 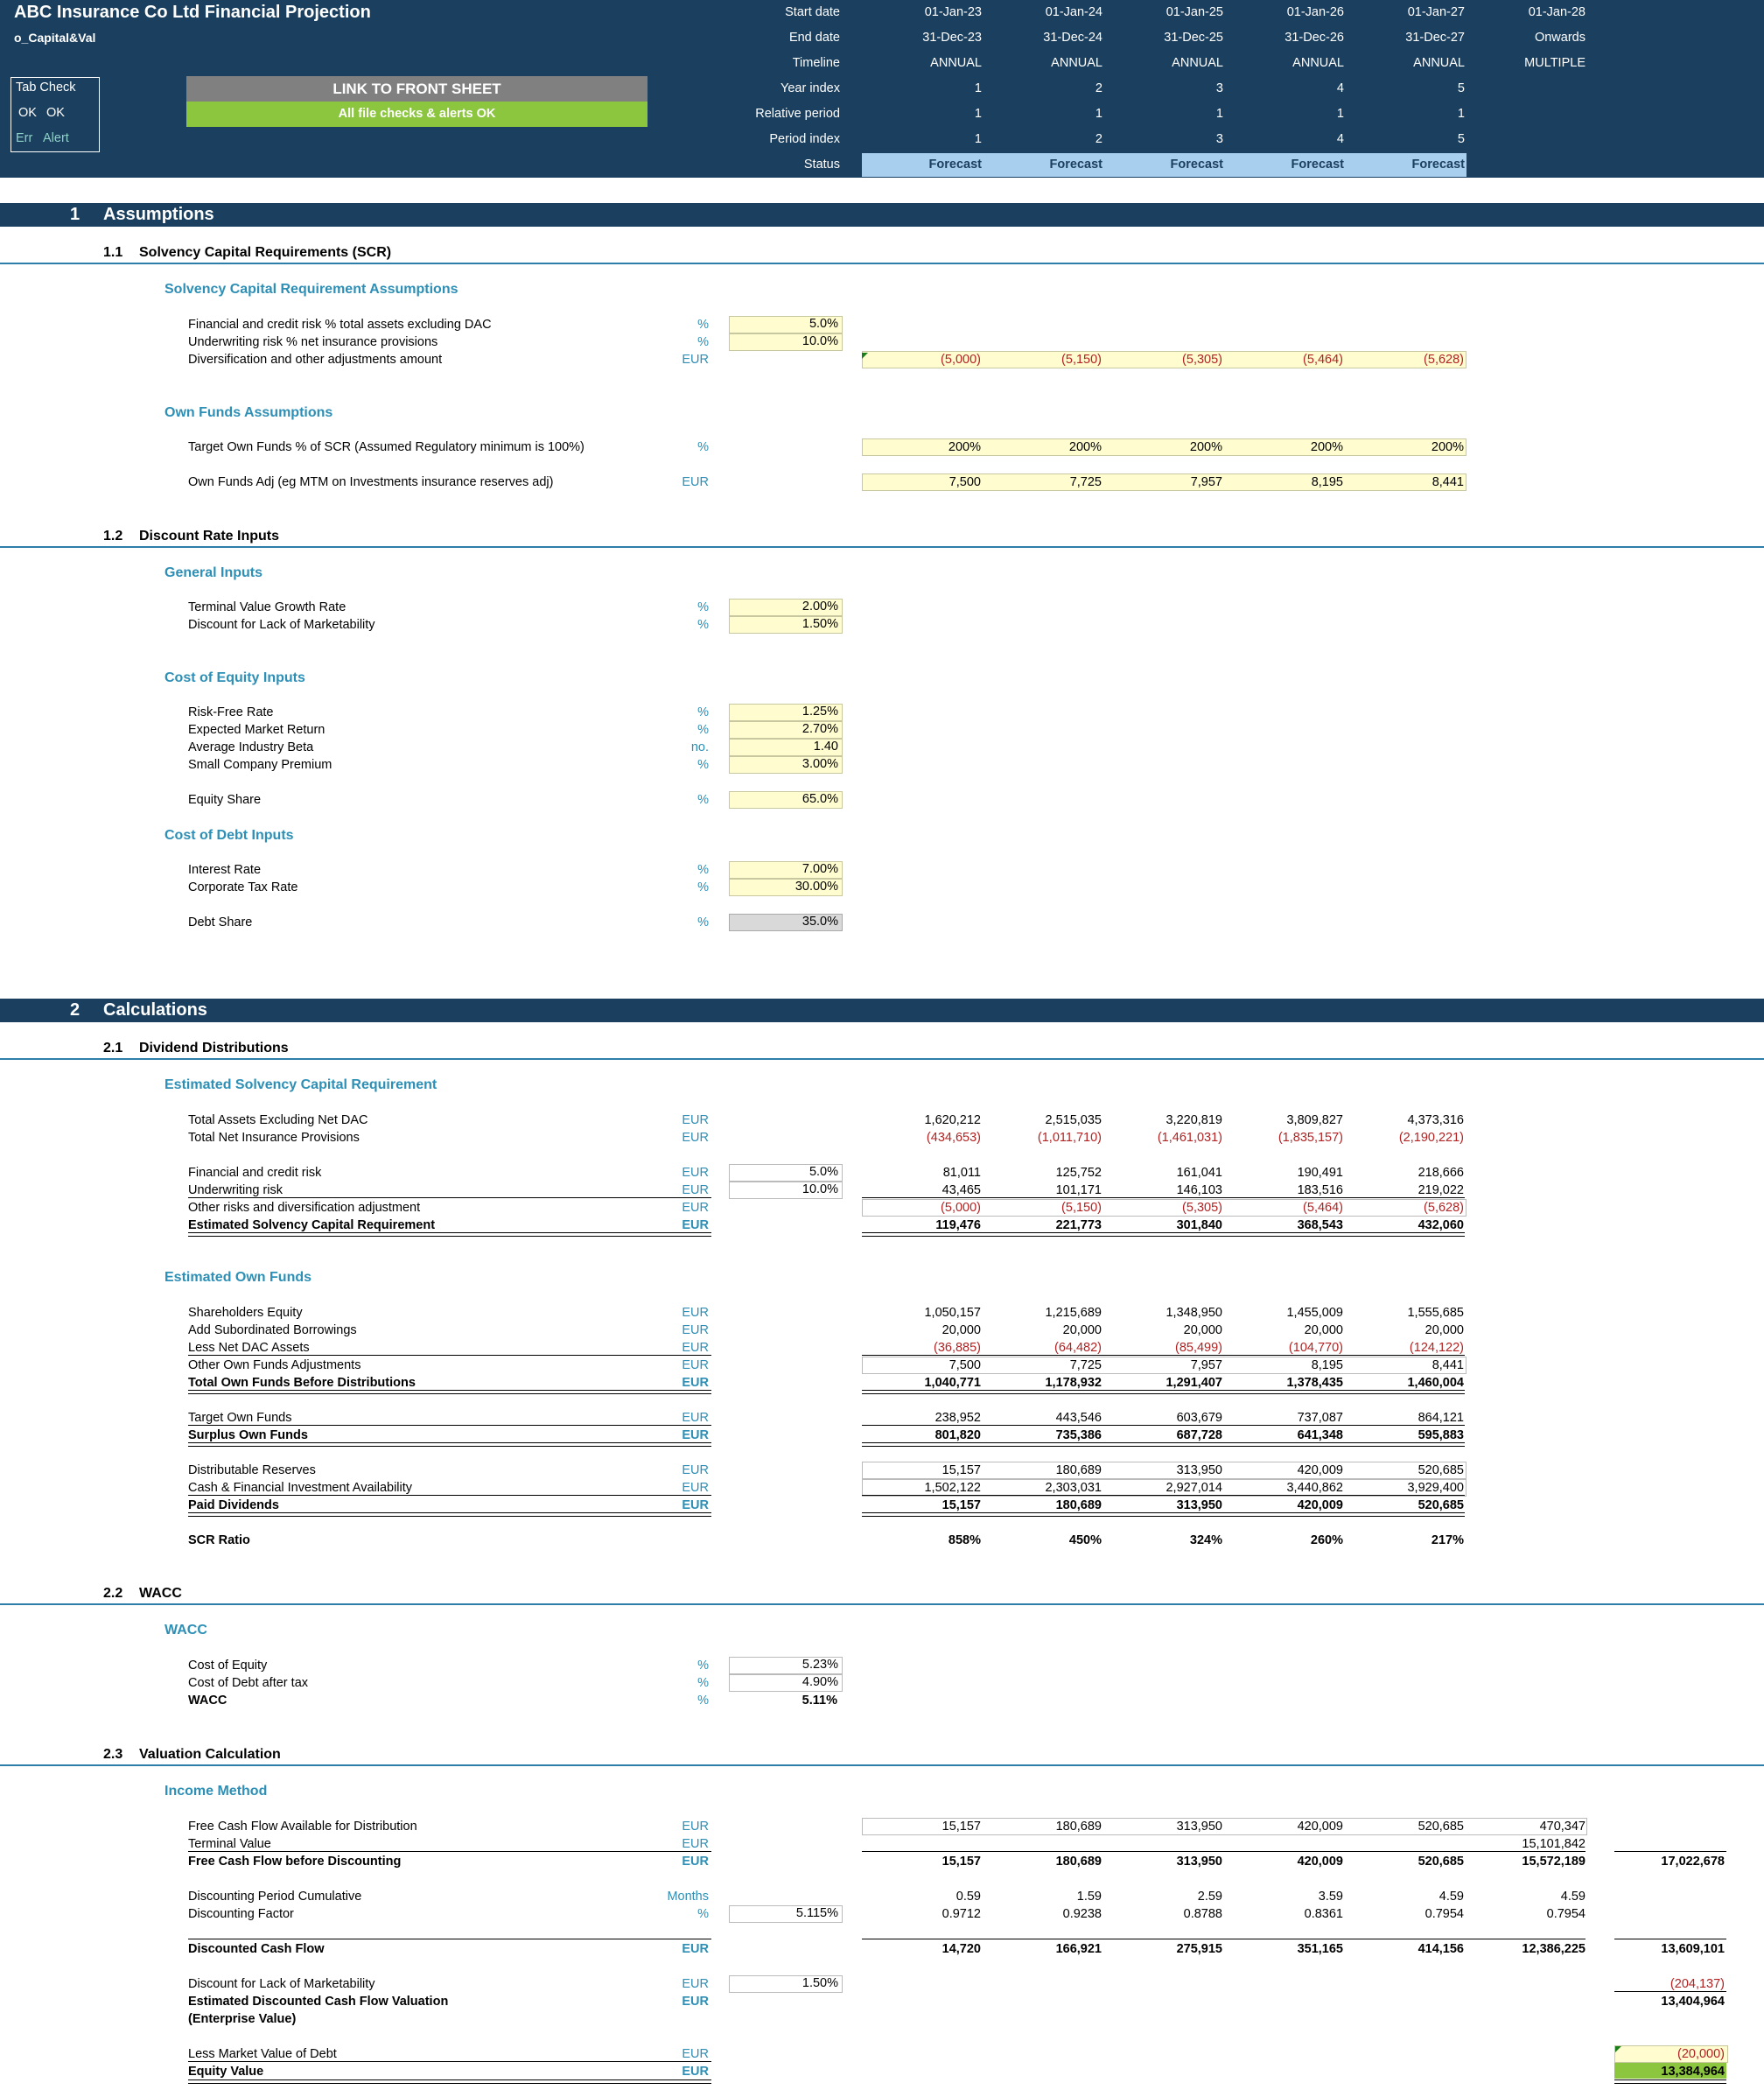 I want to click on section-title: Assumptions, so click(x=158, y=214).